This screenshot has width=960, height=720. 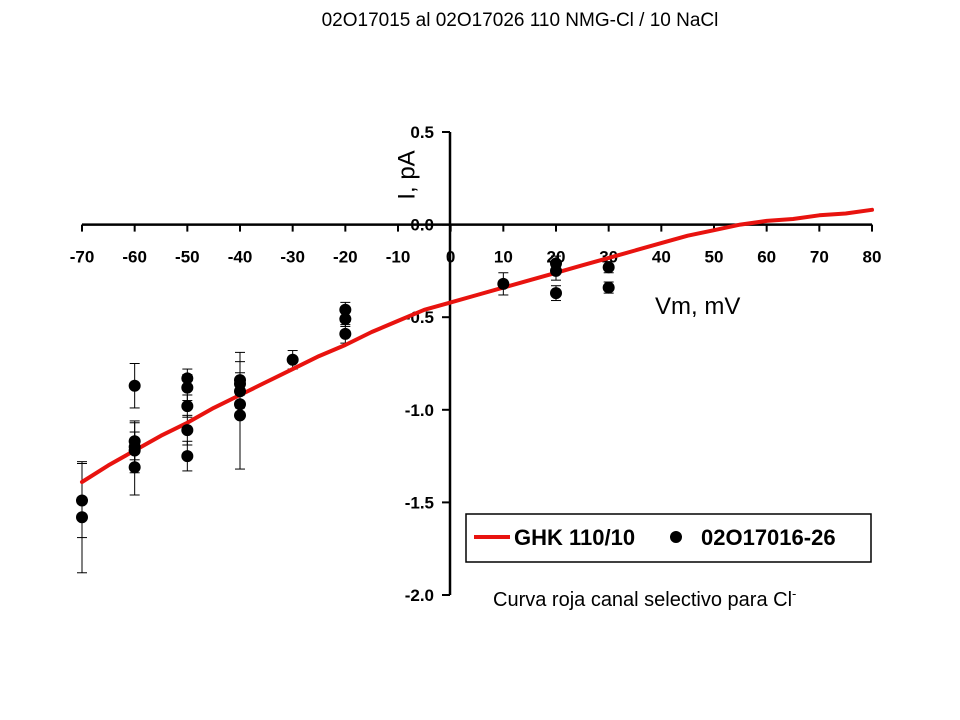 I want to click on x-tick-label: -70, so click(x=82, y=257).